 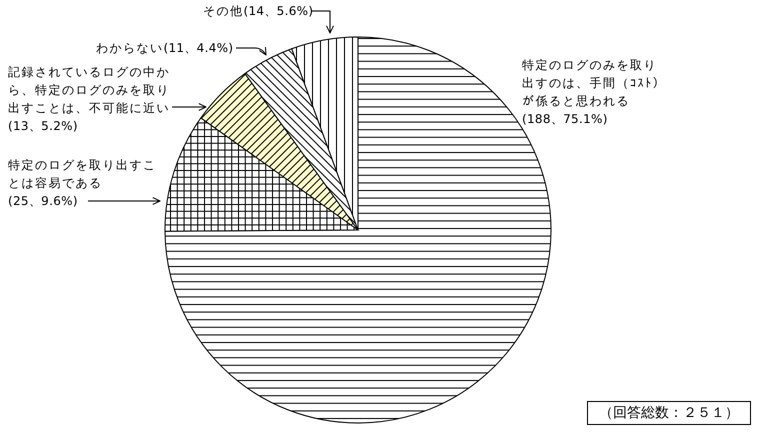 I want to click on data-label: (11、4.4%), so click(x=199, y=48).